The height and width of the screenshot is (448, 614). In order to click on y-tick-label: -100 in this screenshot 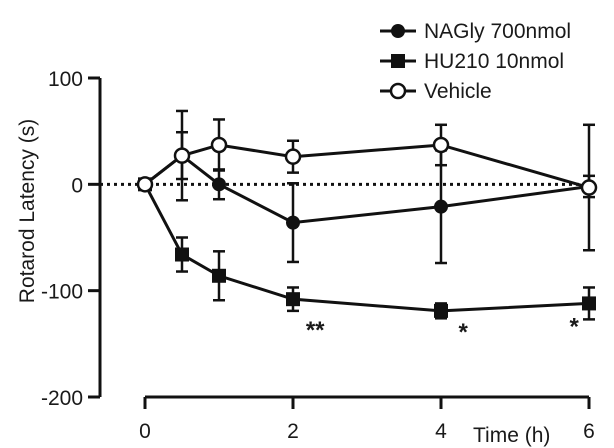, I will do `click(62, 292)`.